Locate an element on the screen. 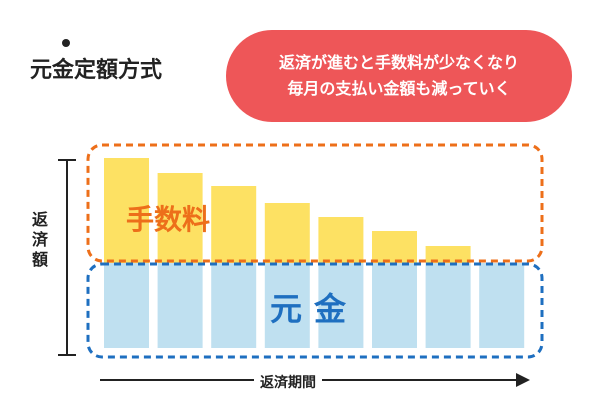  title-text: 元金定額方式 is located at coordinates (96, 70).